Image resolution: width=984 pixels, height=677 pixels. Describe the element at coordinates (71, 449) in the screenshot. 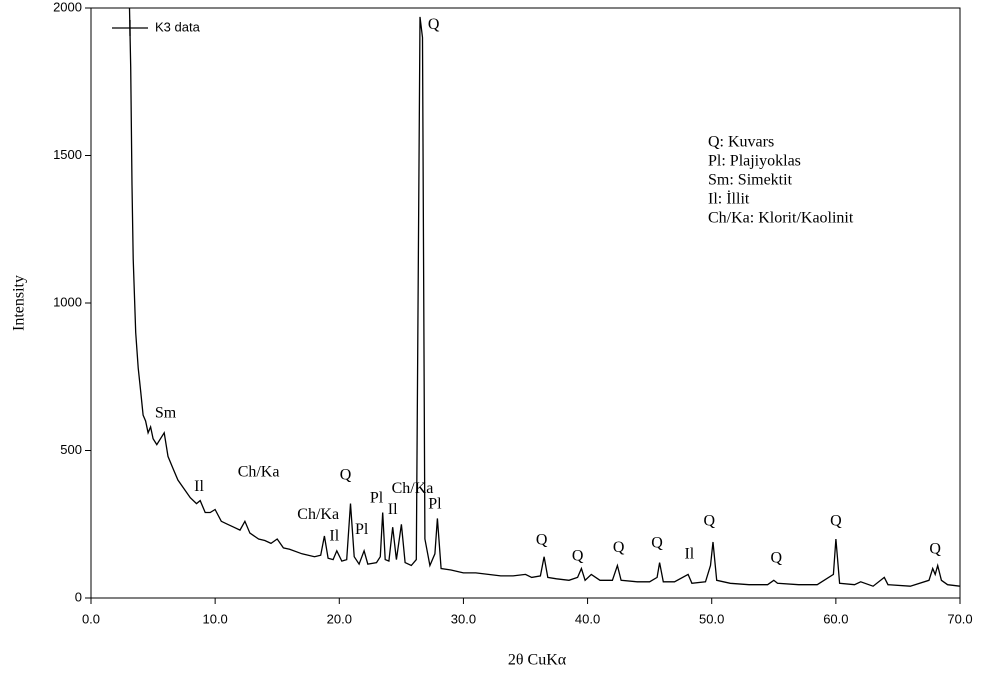

I see `y-tick-label: 500` at that location.